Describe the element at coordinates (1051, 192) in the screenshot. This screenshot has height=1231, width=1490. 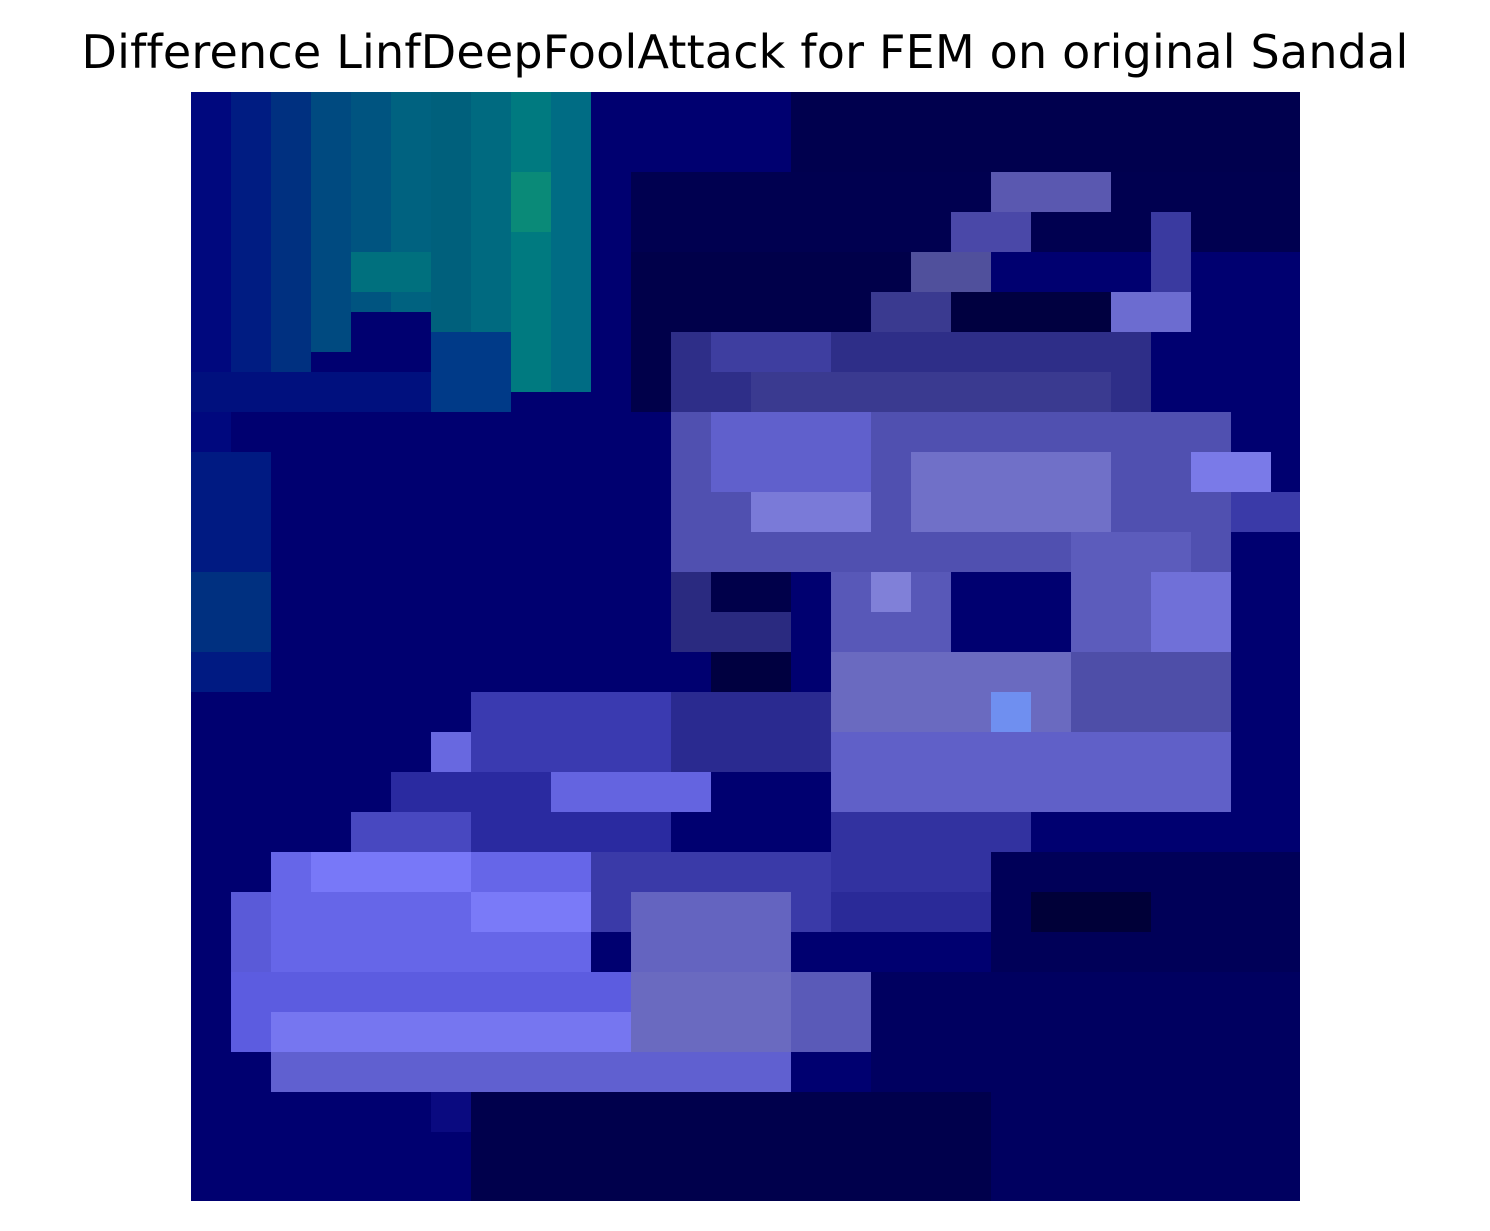
I see `sandal-upper` at that location.